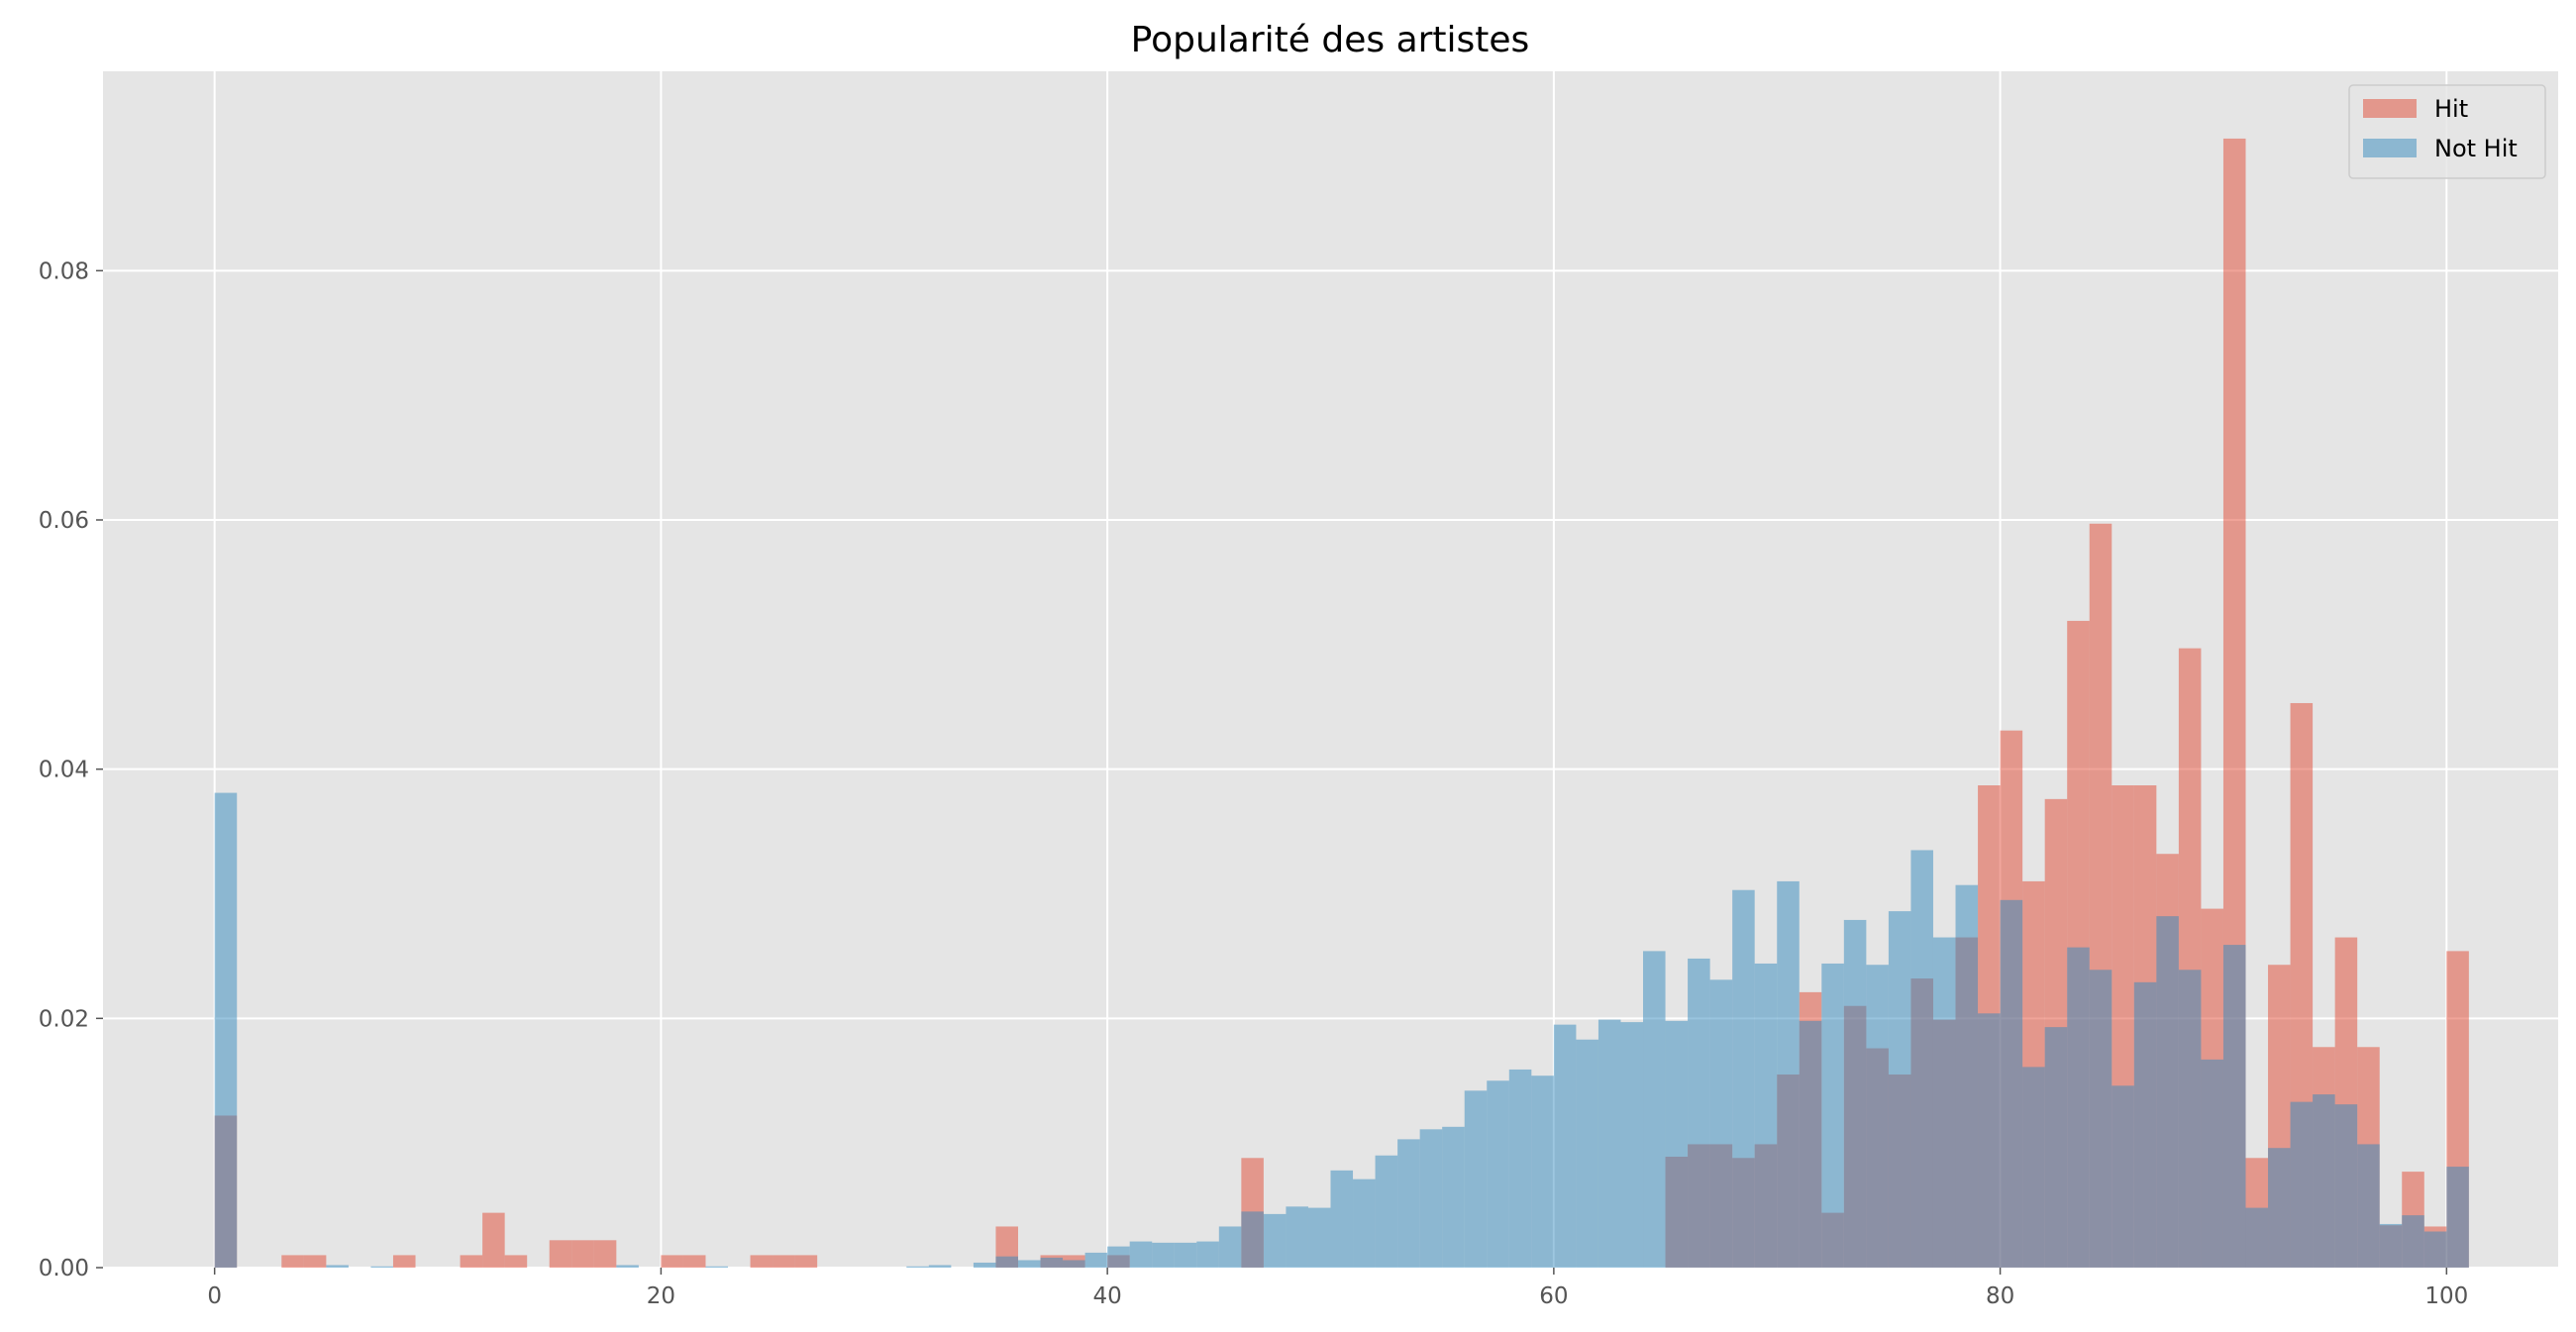  I want to click on y-tick-label: 0.06, so click(64, 521).